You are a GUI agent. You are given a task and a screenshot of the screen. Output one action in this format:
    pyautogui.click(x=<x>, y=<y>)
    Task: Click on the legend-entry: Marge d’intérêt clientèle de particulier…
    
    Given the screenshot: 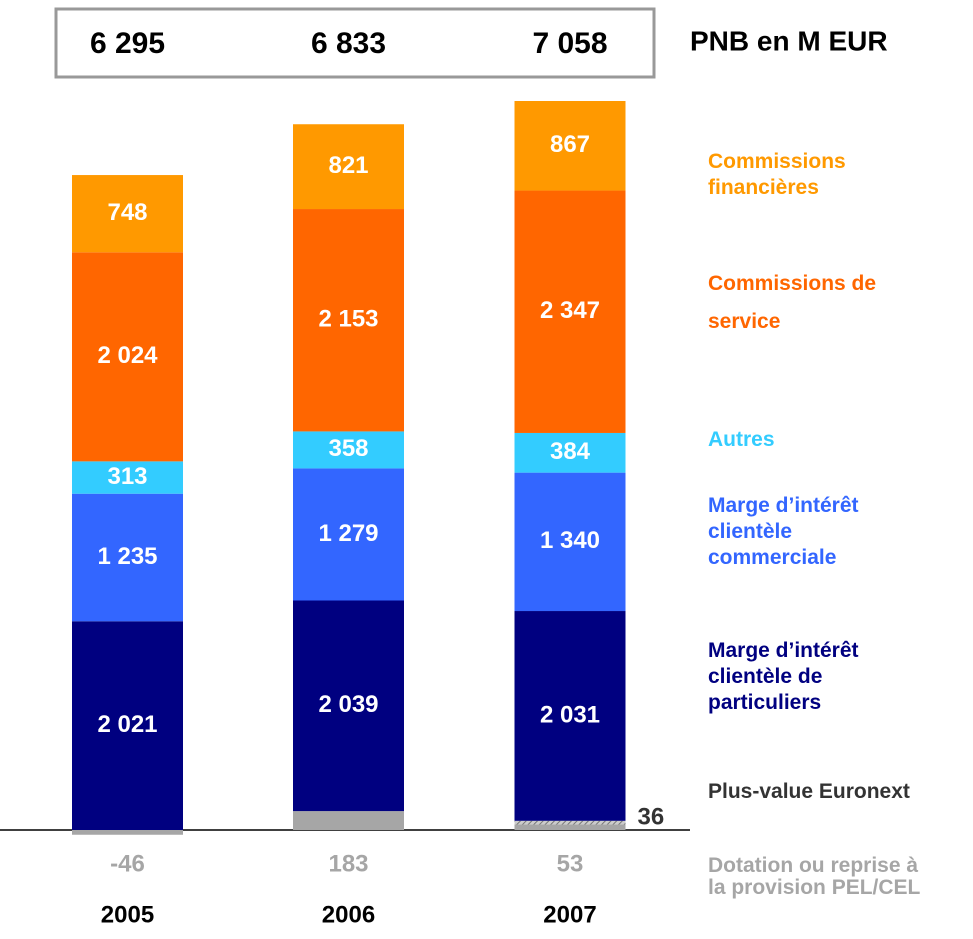 What is the action you would take?
    pyautogui.click(x=783, y=676)
    